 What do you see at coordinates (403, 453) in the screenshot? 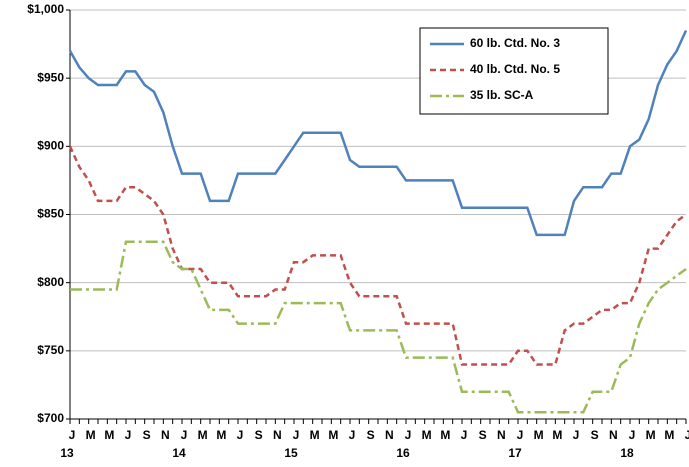
I see `year-label: 16` at bounding box center [403, 453].